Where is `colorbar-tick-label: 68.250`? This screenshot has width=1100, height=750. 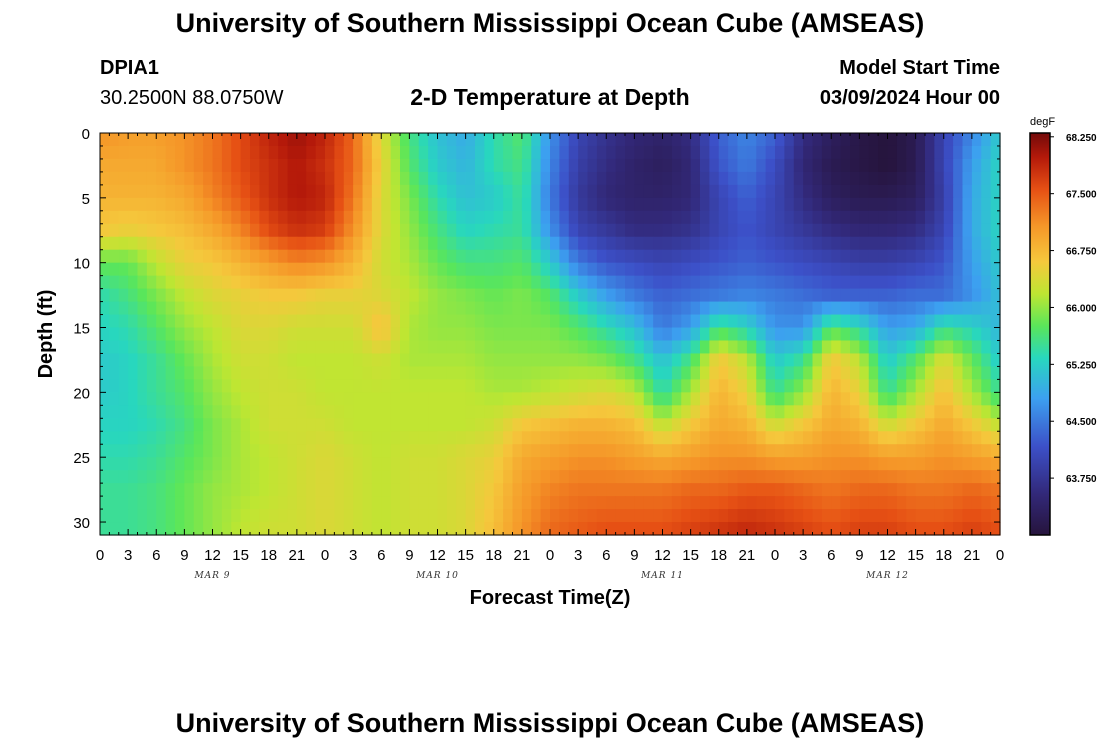 colorbar-tick-label: 68.250 is located at coordinates (1081, 138).